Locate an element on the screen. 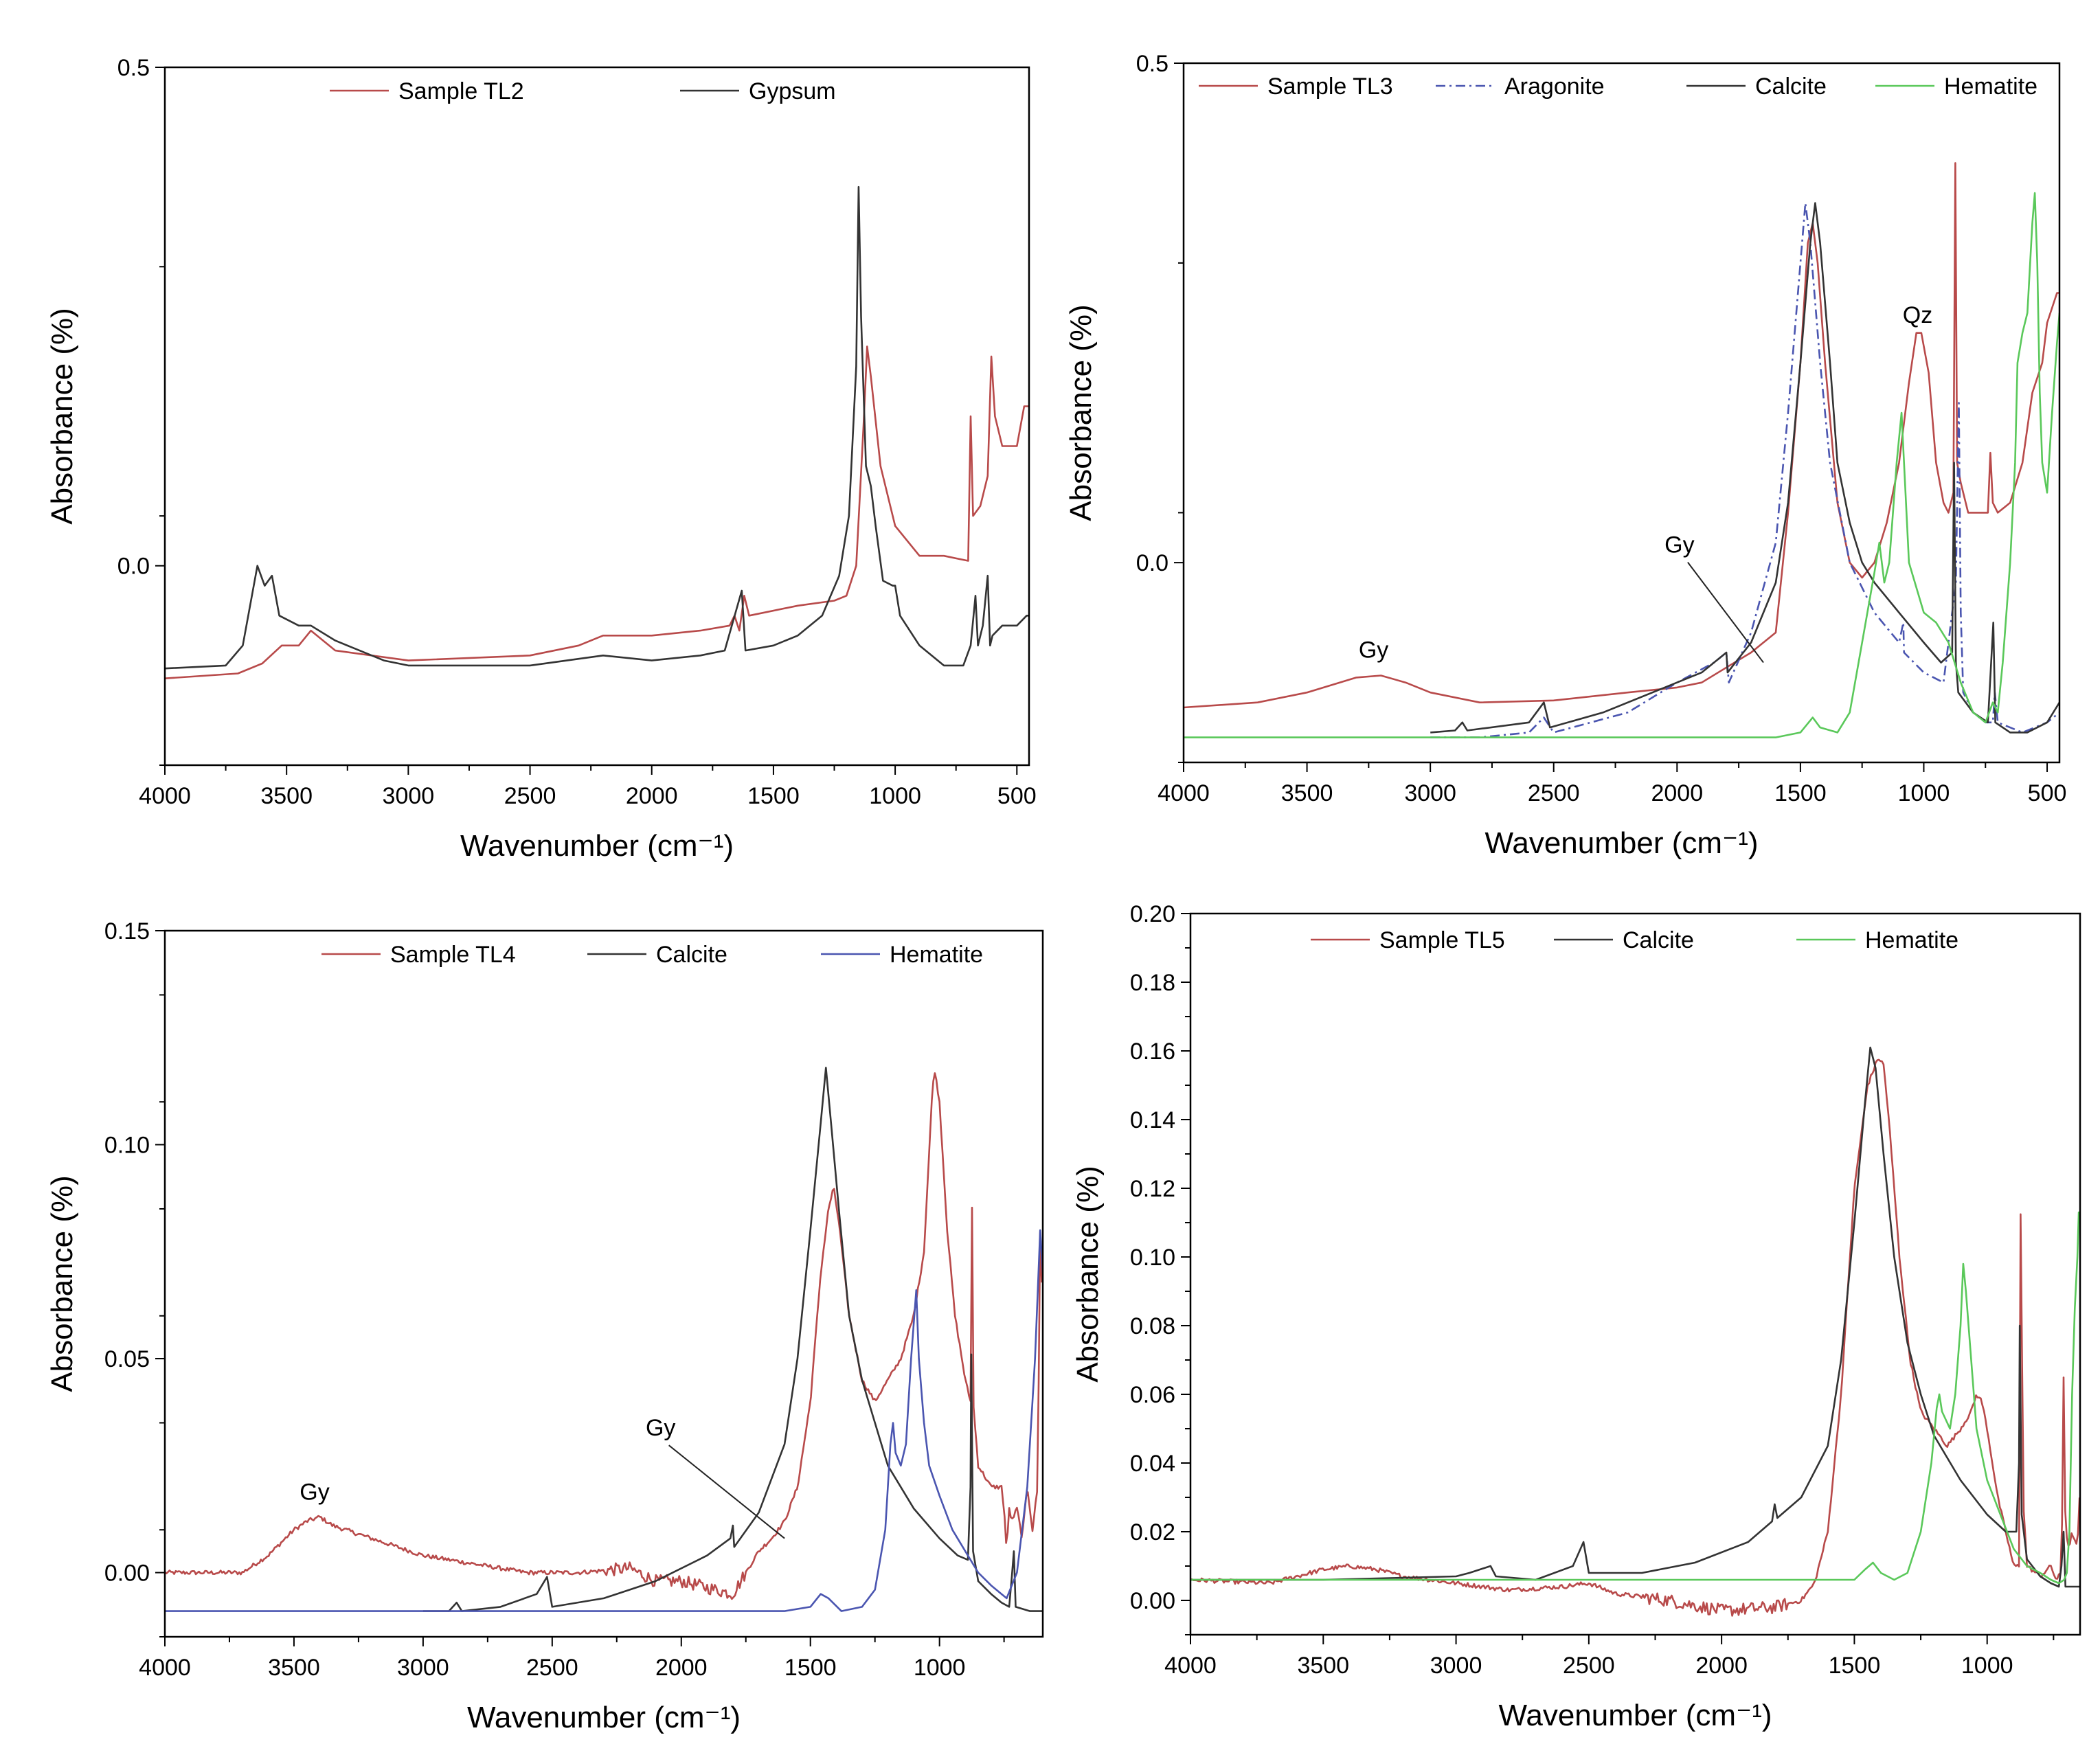  legend-label: Sample TL4 is located at coordinates (453, 955).